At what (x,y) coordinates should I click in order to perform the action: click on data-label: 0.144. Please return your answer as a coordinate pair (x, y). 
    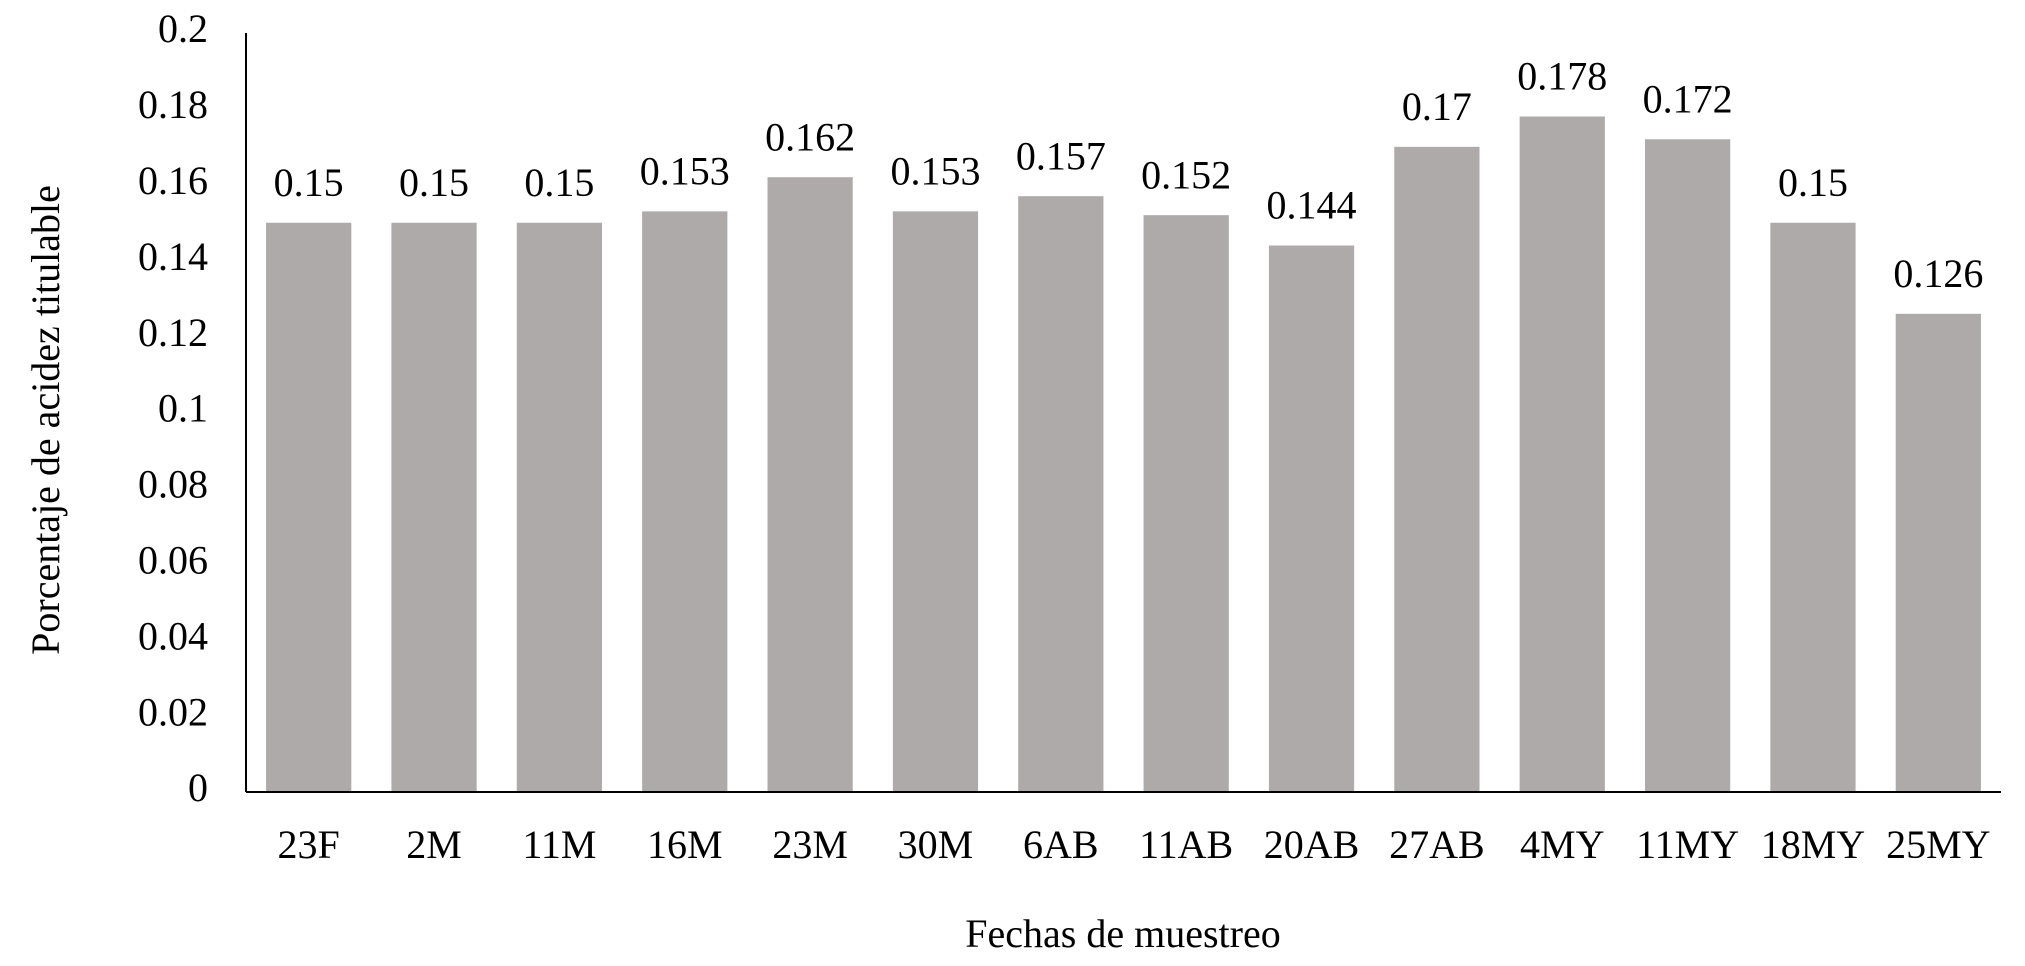
    Looking at the image, I should click on (1312, 205).